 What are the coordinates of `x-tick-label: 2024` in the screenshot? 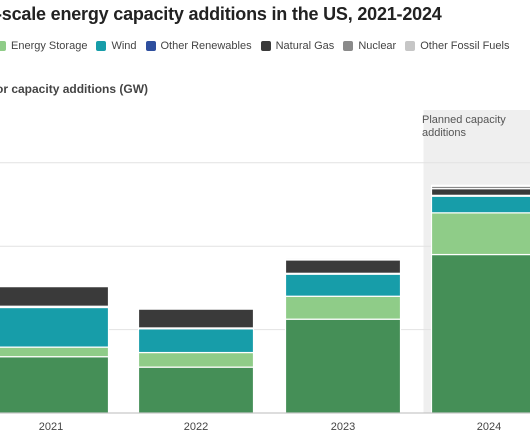 It's located at (489, 427).